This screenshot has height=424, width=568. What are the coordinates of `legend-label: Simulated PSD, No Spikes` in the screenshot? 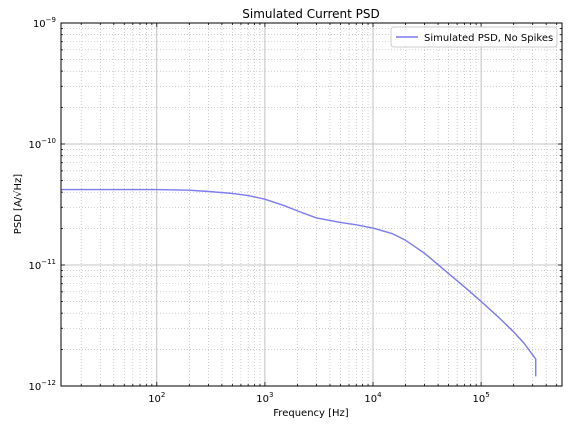 It's located at (488, 38).